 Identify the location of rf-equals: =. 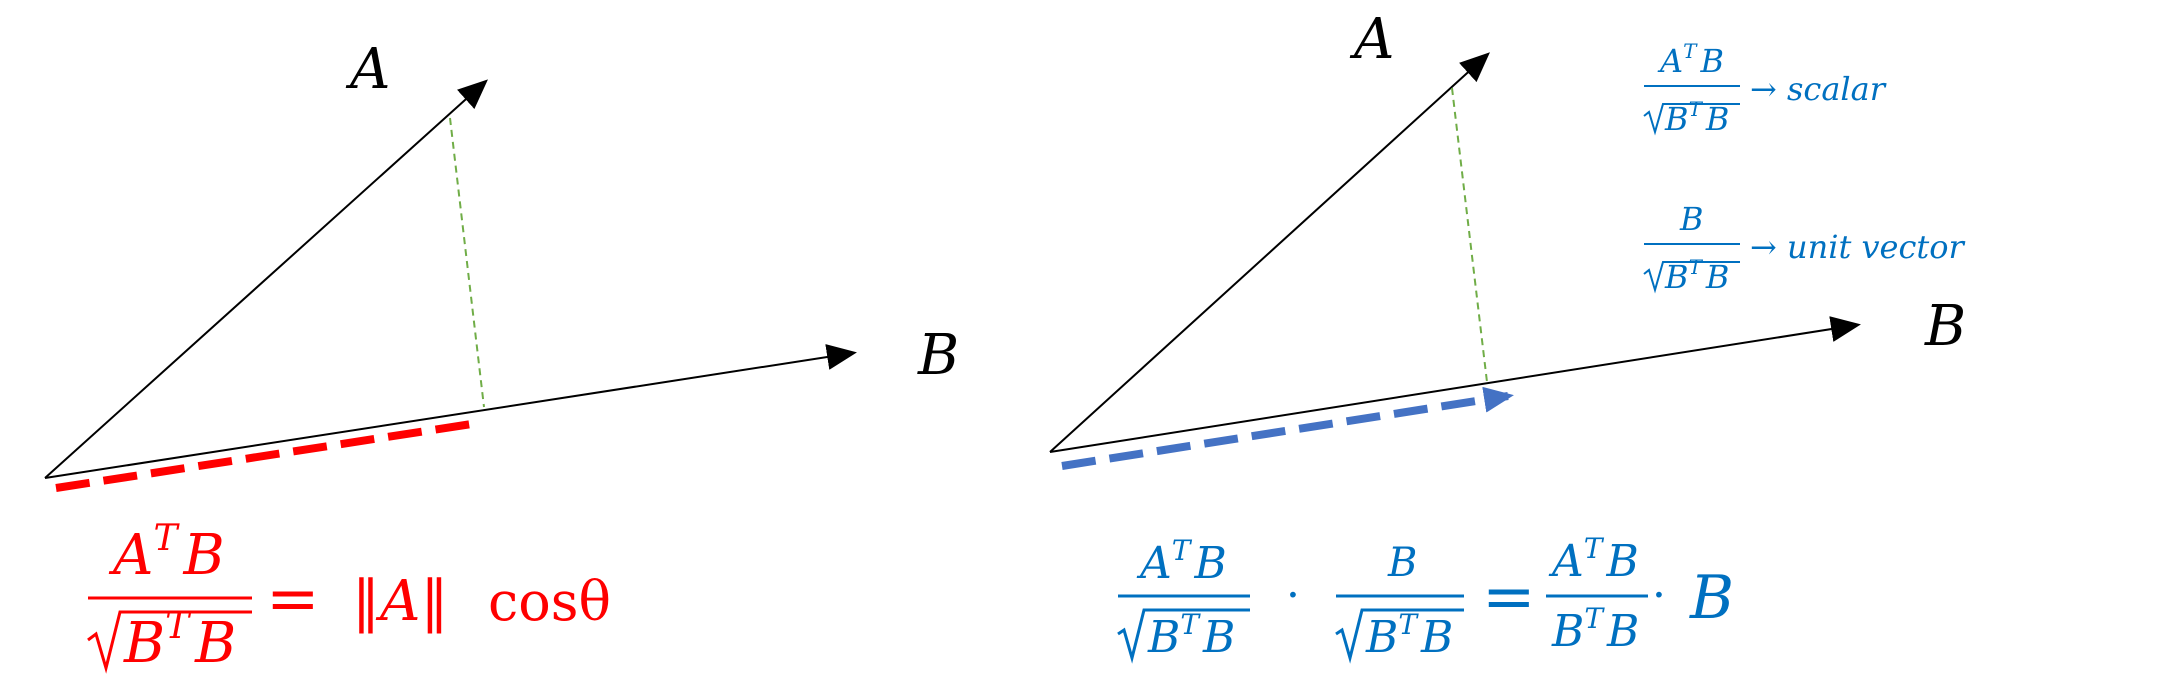
(1509, 597).